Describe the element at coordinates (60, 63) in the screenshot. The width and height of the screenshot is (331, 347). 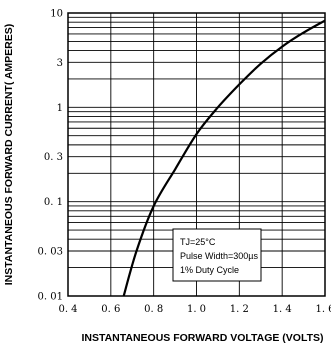
I see `y-tick-label: 3` at that location.